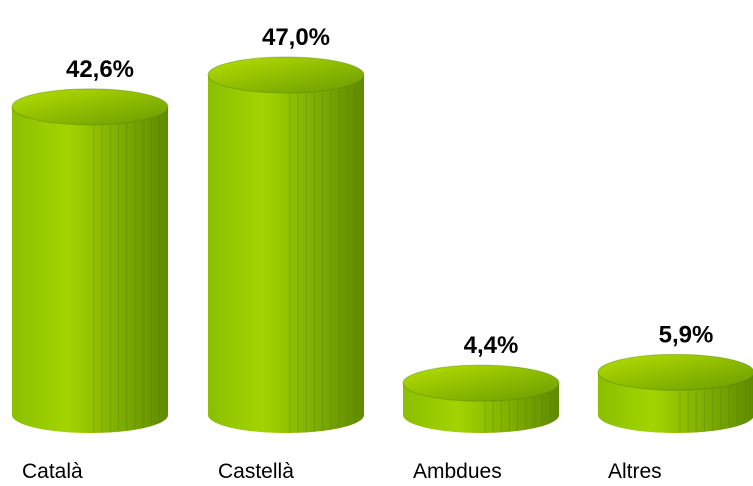 The image size is (753, 486). What do you see at coordinates (686, 334) in the screenshot?
I see `data-label: 5,9%` at bounding box center [686, 334].